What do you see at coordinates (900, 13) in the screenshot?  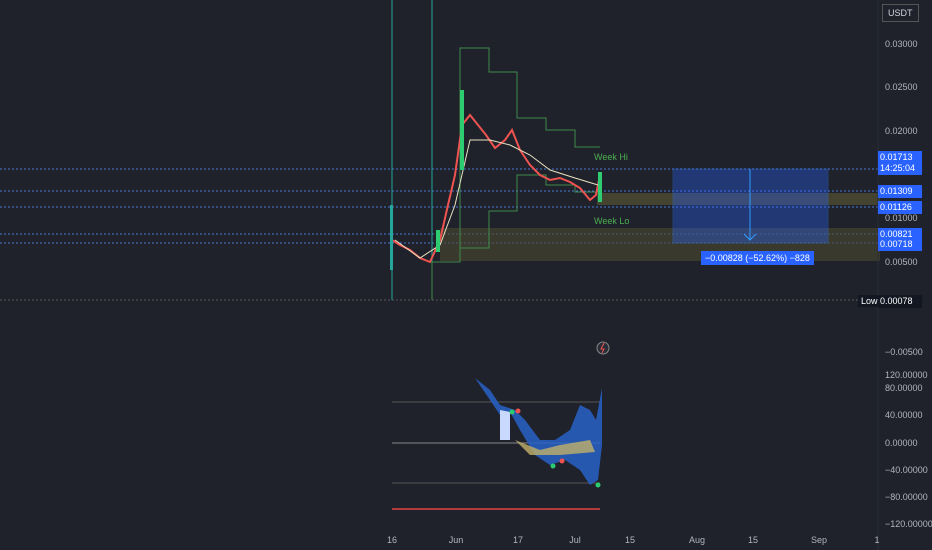 I see `currency-label: USDT` at bounding box center [900, 13].